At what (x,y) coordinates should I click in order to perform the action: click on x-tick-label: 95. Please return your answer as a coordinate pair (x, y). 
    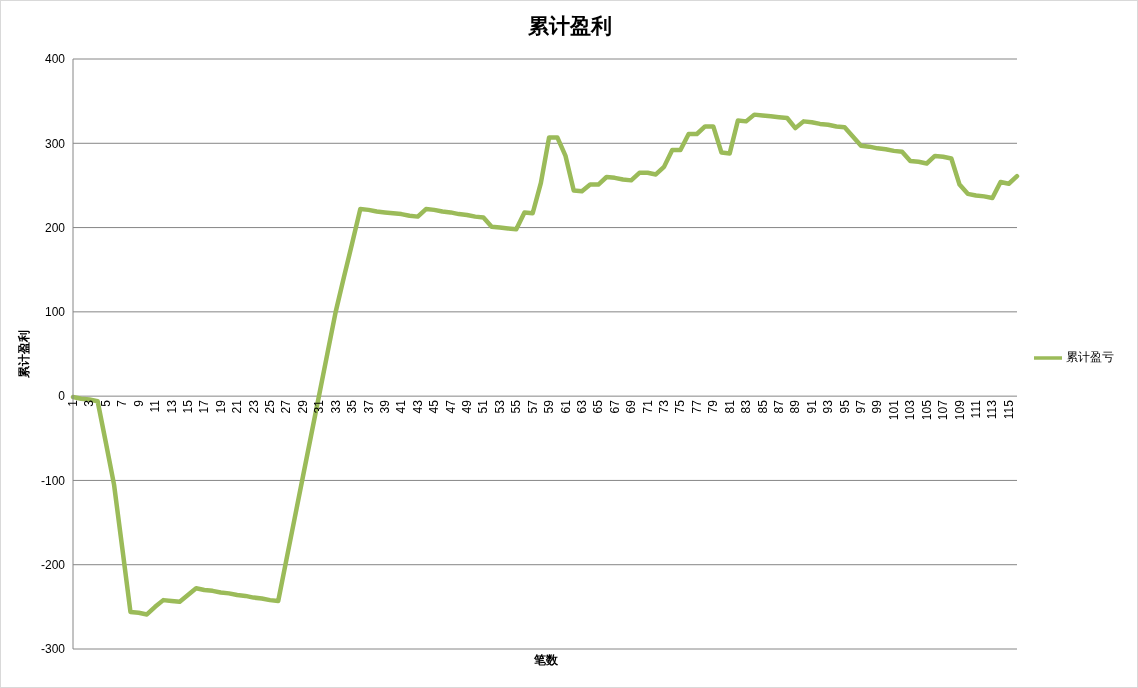
    Looking at the image, I should click on (844, 406).